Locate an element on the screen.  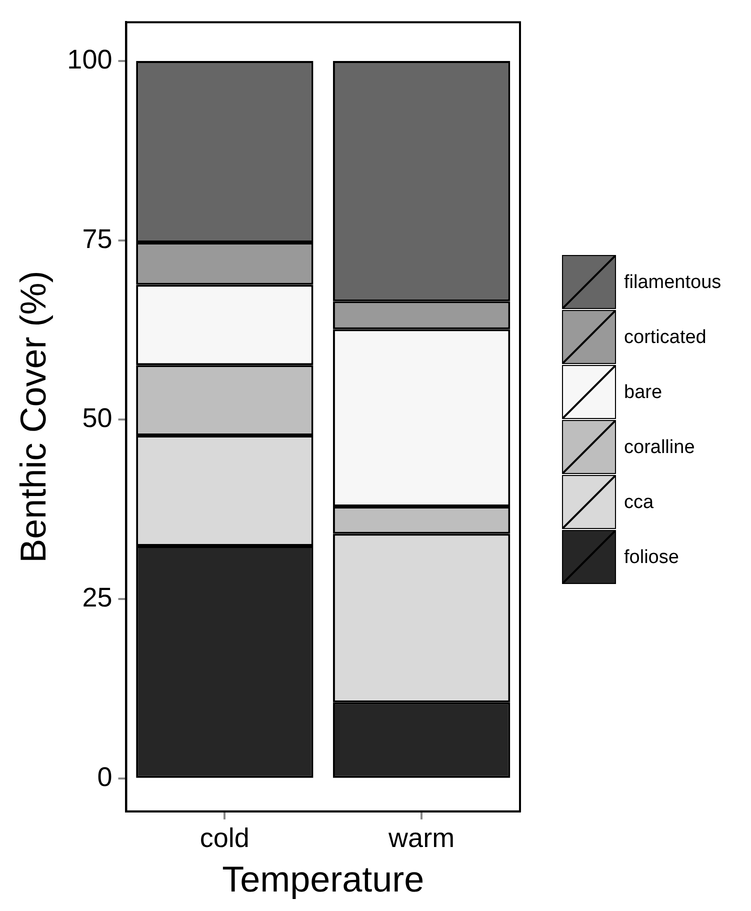
text: cca is located at coordinates (639, 503).